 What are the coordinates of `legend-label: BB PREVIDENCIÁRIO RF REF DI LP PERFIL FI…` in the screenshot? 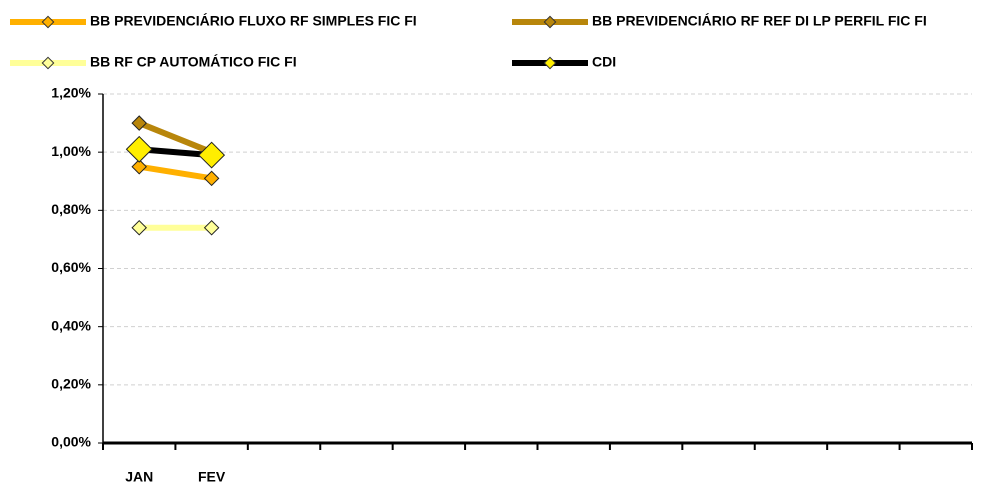 It's located at (759, 21).